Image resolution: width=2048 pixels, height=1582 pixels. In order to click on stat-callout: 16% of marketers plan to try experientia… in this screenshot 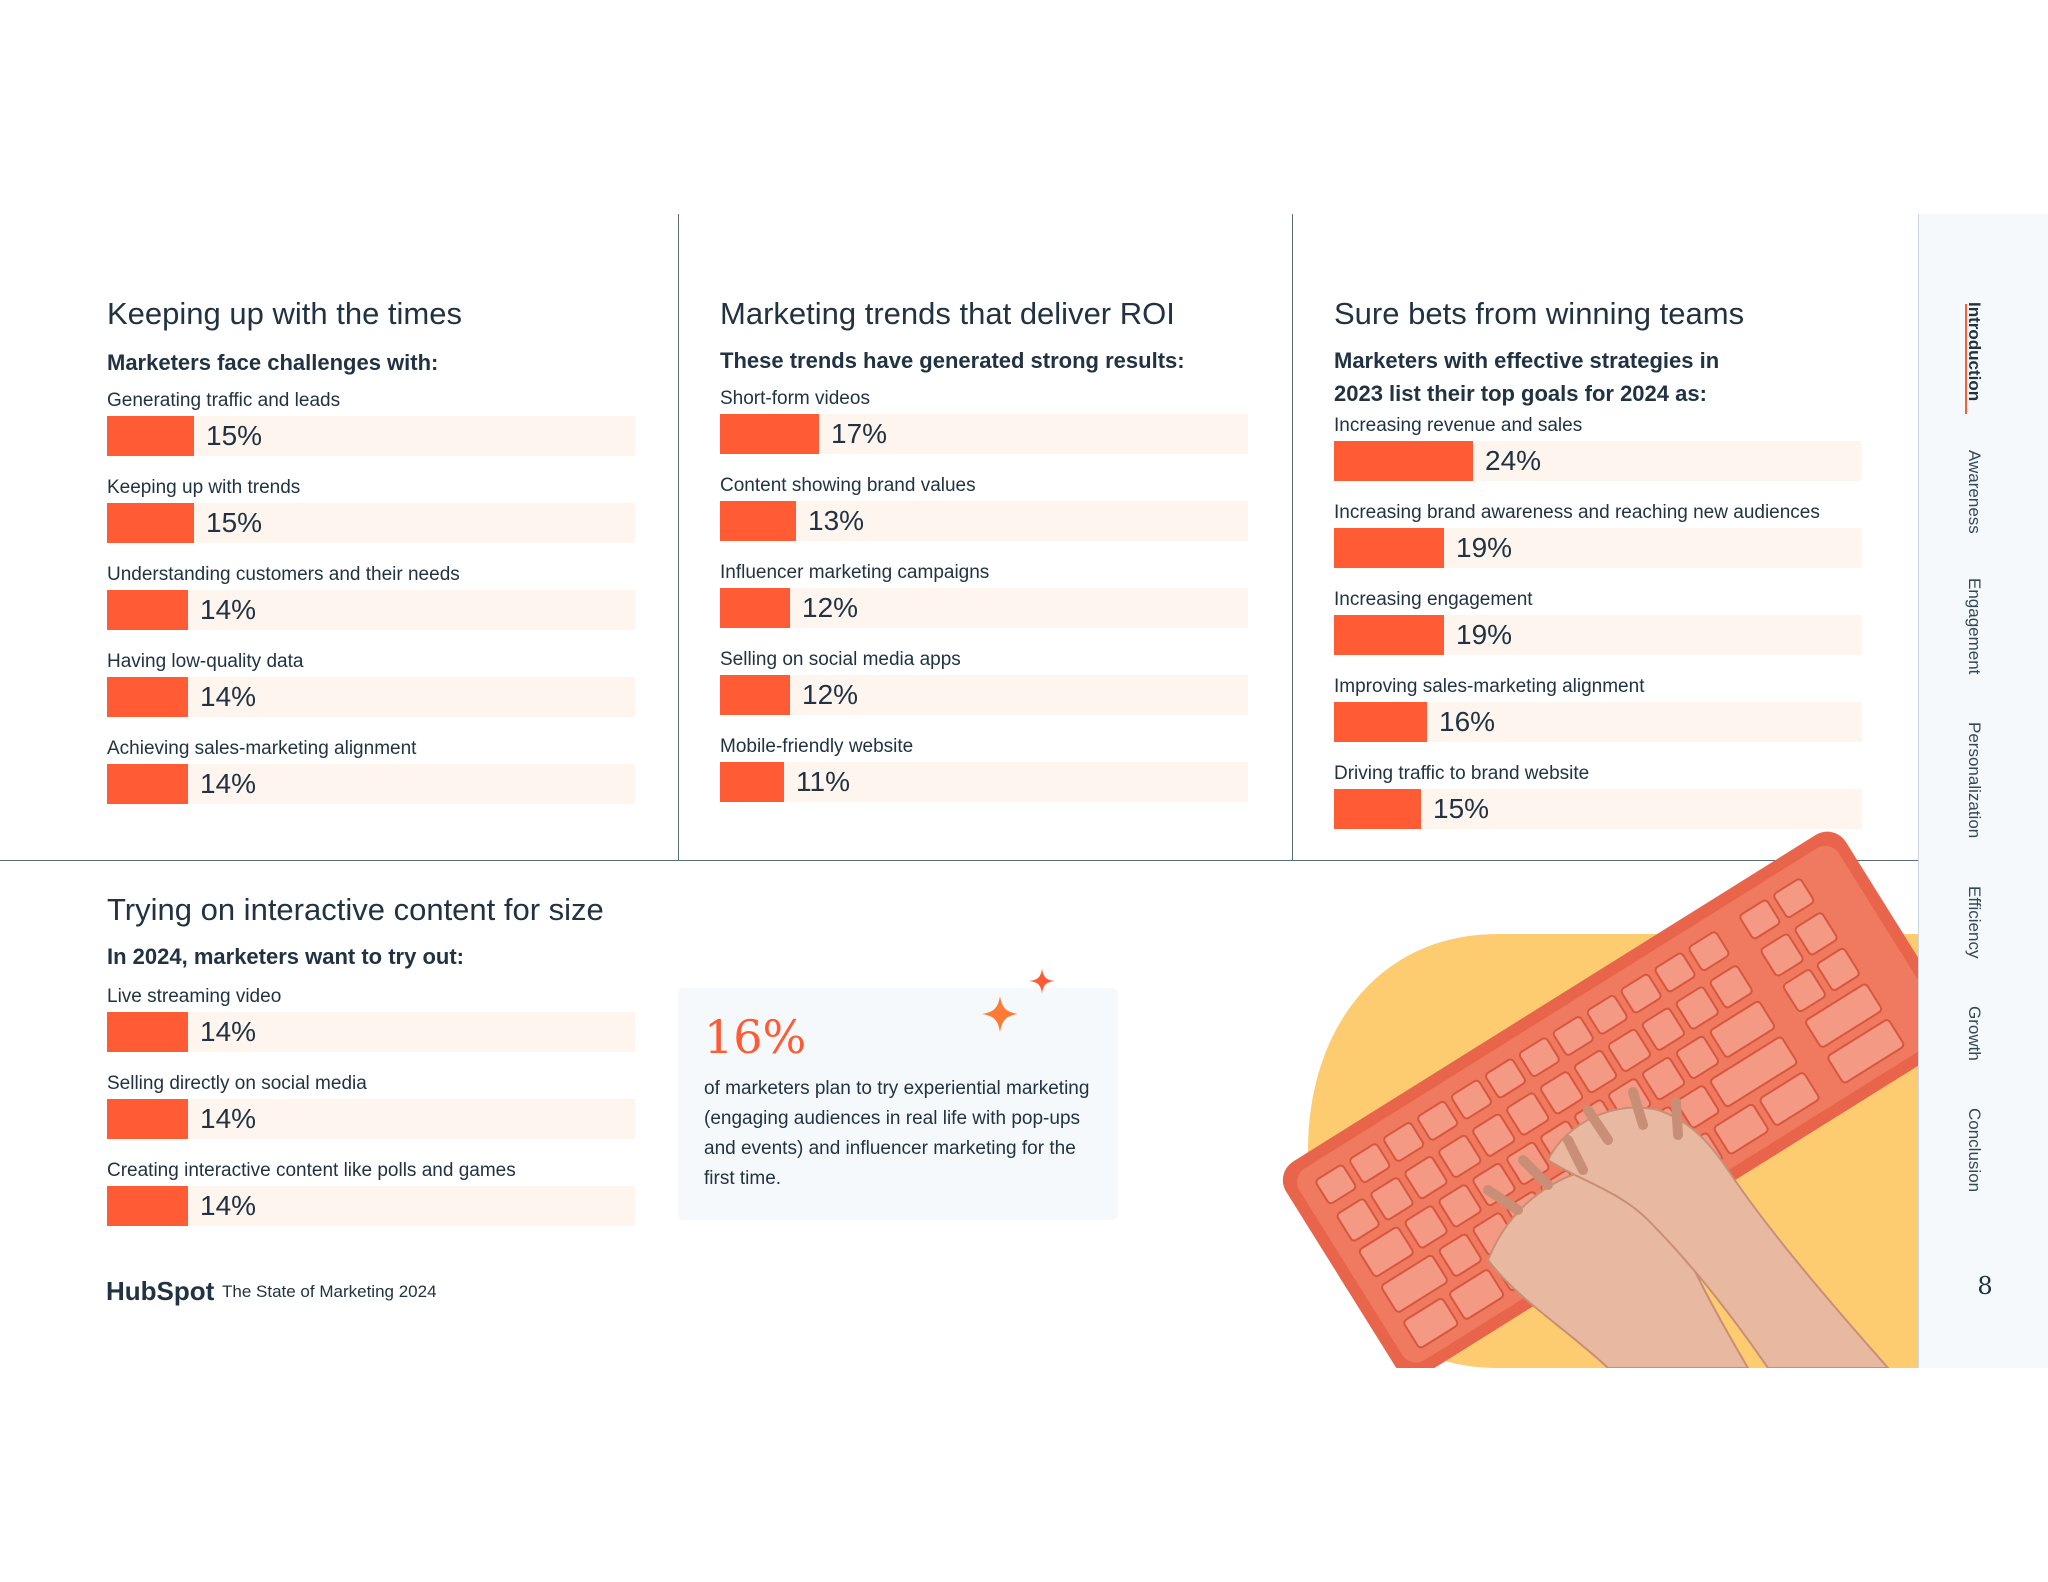, I will do `click(898, 1104)`.